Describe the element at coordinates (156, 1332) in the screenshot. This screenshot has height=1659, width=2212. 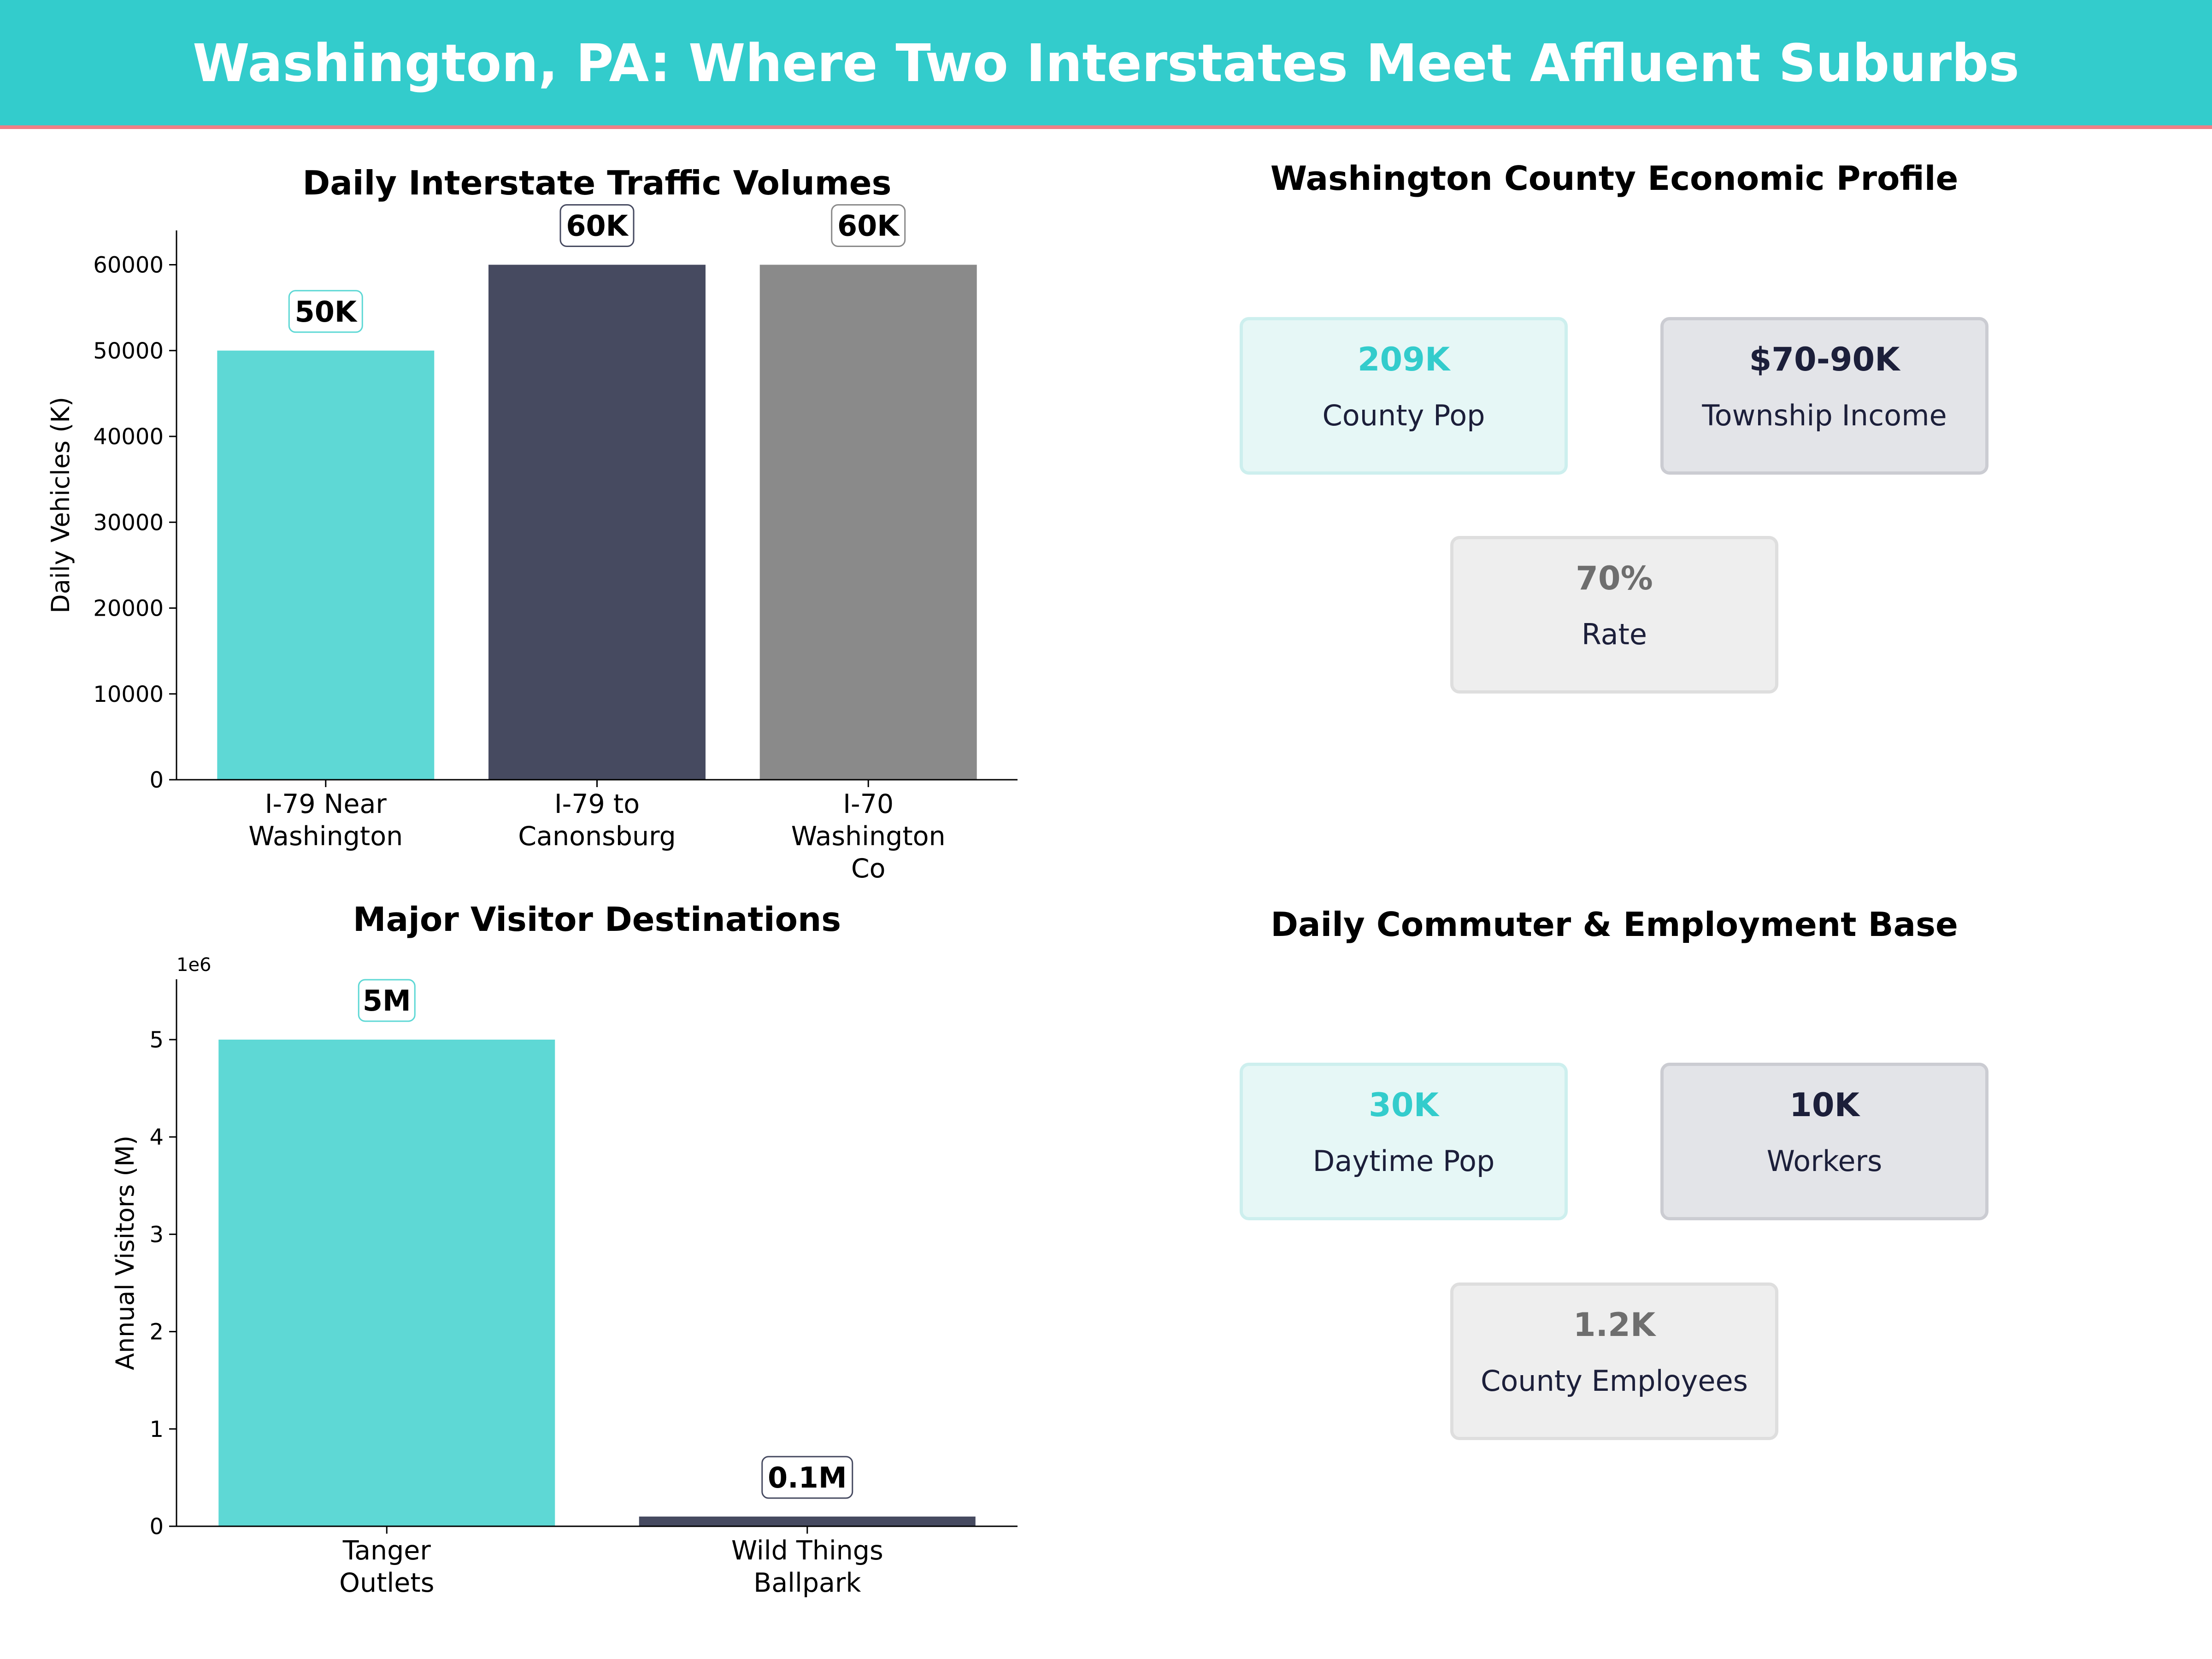
I see `y-tick-label: 2` at that location.